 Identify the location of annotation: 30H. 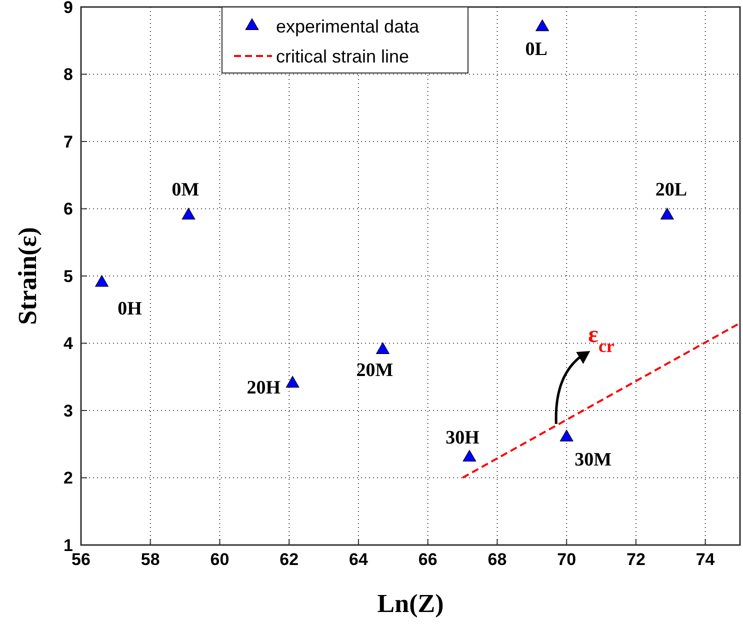
(463, 438).